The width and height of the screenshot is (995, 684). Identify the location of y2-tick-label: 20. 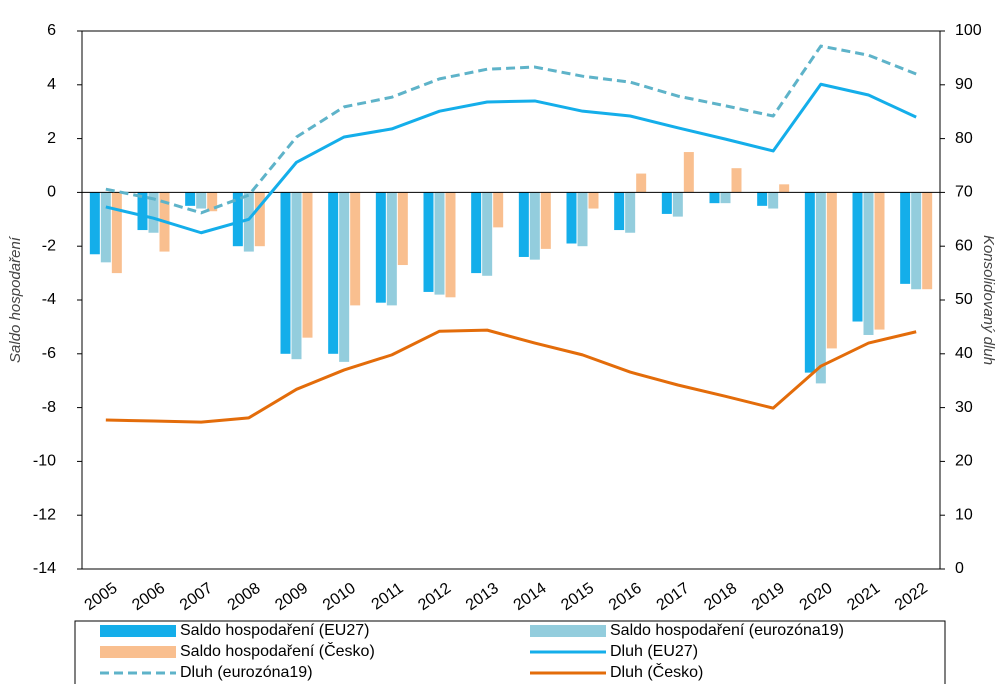
(964, 461).